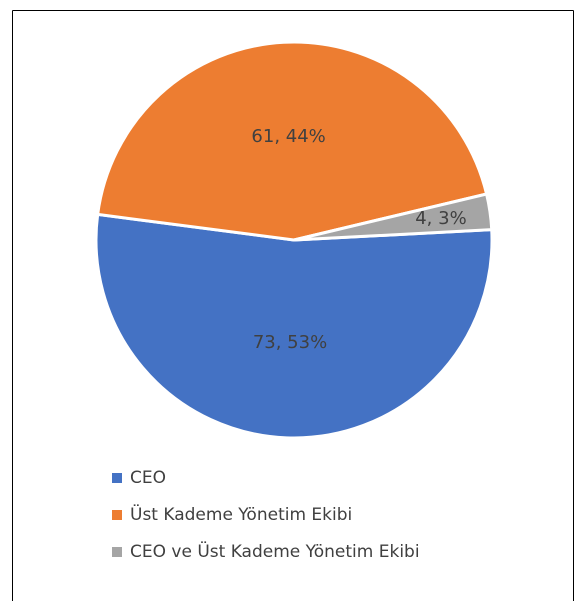 Image resolution: width=586 pixels, height=601 pixels. I want to click on pie-slice, so click(393, 217).